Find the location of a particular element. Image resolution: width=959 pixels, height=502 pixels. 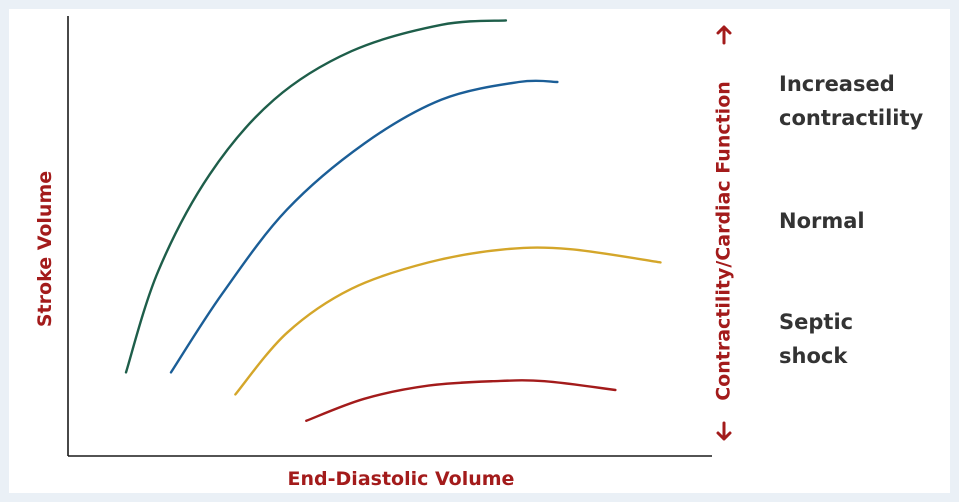

label-septic-line2: shock is located at coordinates (813, 356).